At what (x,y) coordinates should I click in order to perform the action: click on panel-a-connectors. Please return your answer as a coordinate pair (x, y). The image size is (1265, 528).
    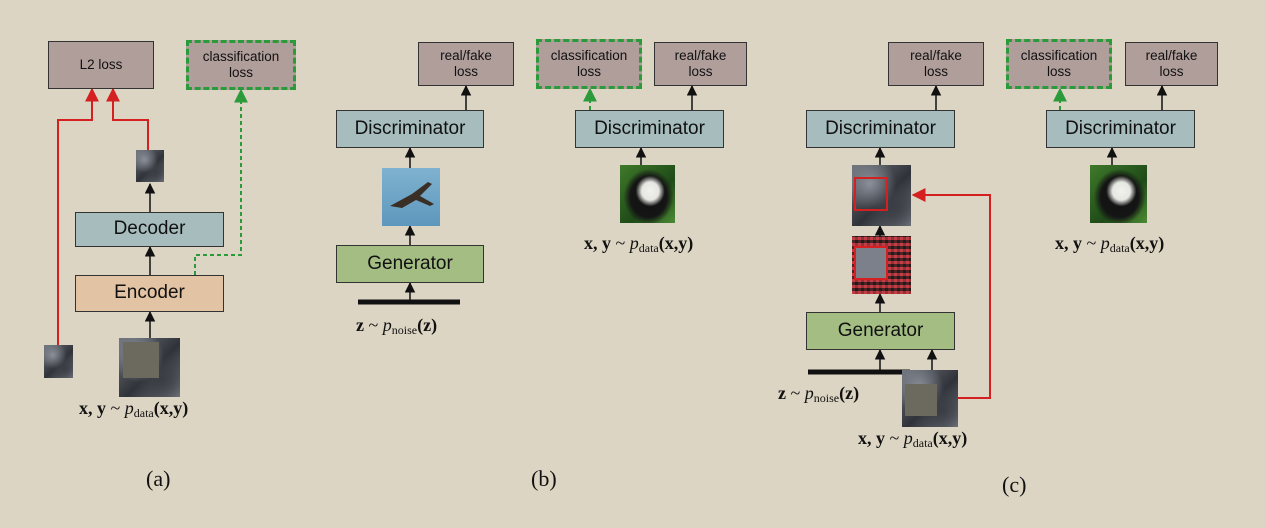
    Looking at the image, I should click on (152, 216).